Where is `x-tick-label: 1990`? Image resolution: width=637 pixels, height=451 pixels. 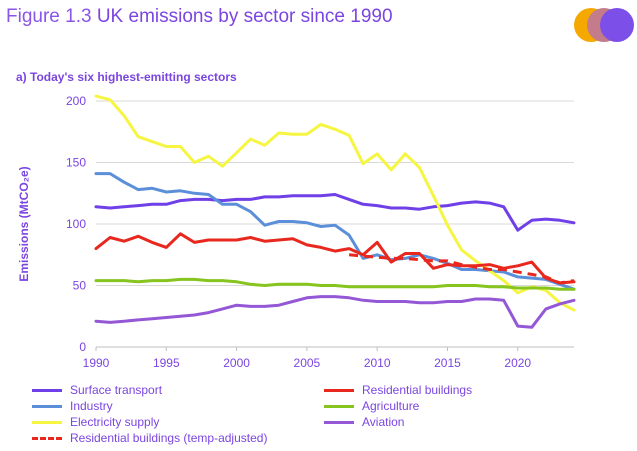 x-tick-label: 1990 is located at coordinates (96, 363).